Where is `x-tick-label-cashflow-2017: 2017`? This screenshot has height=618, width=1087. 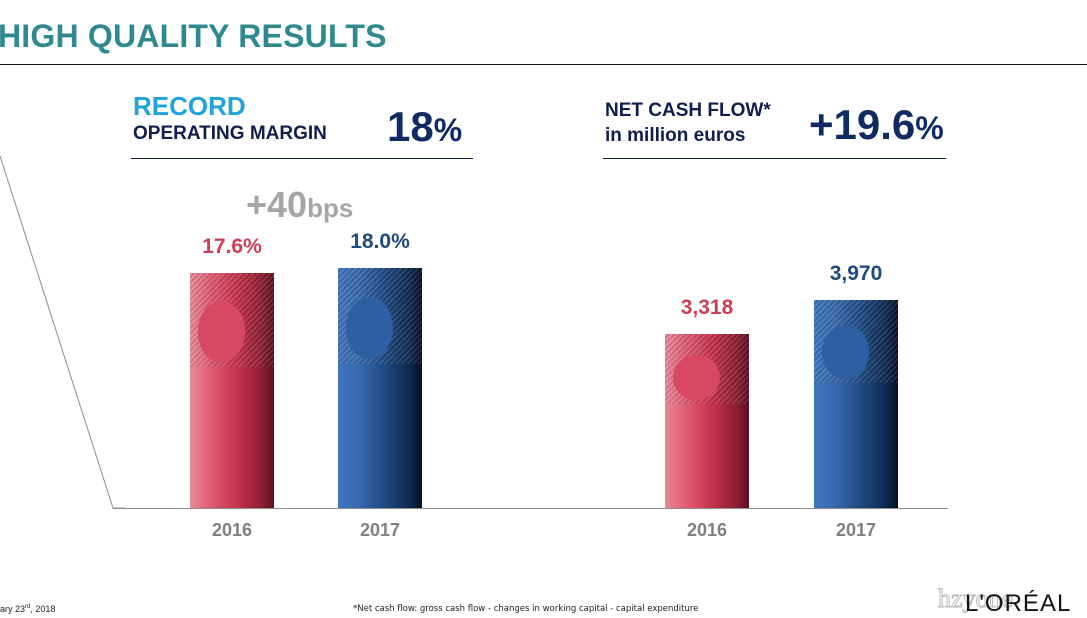
x-tick-label-cashflow-2017: 2017 is located at coordinates (856, 530).